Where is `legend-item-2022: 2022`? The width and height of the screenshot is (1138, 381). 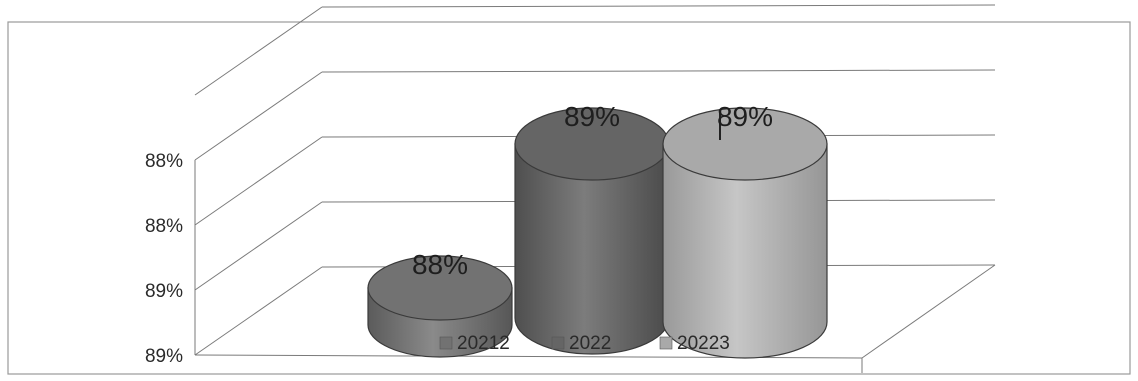
legend-item-2022: 2022 is located at coordinates (581, 343).